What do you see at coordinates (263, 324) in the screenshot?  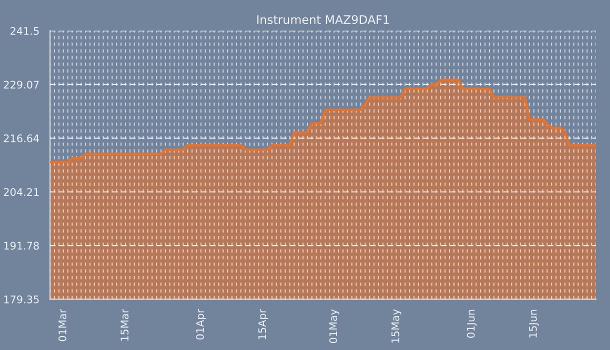 I see `x-tick-label: 15Apr` at bounding box center [263, 324].